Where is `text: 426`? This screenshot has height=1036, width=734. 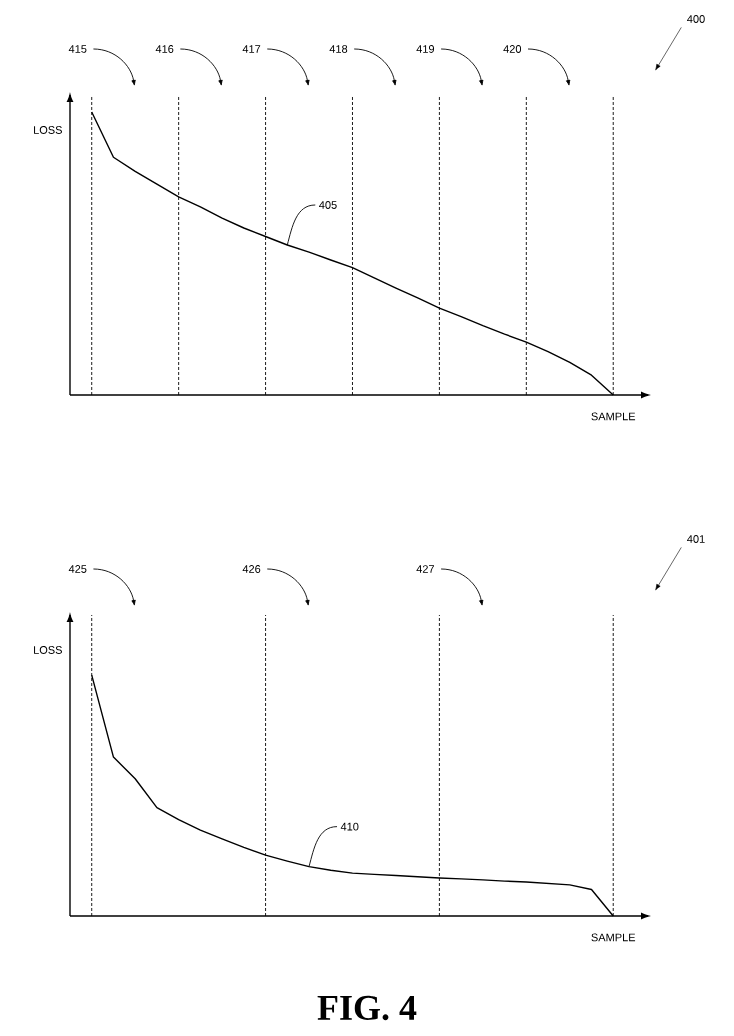 text: 426 is located at coordinates (251, 569).